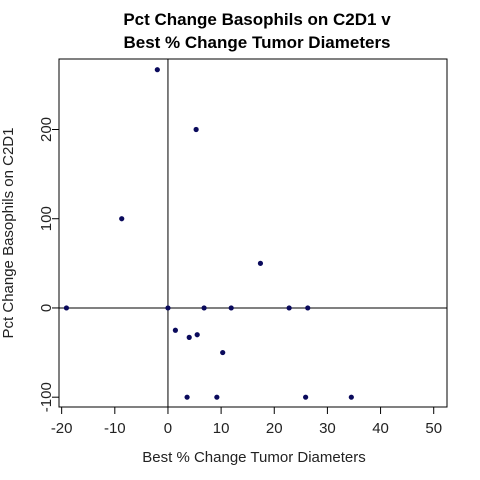 The width and height of the screenshot is (480, 480). I want to click on x-tick-label: 40, so click(380, 428).